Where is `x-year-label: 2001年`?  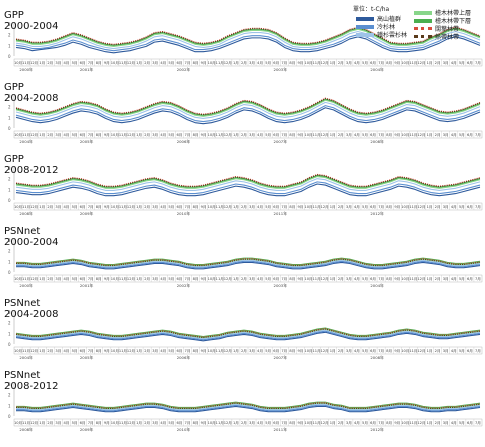
x-year-label: 2001年 is located at coordinates (87, 69).